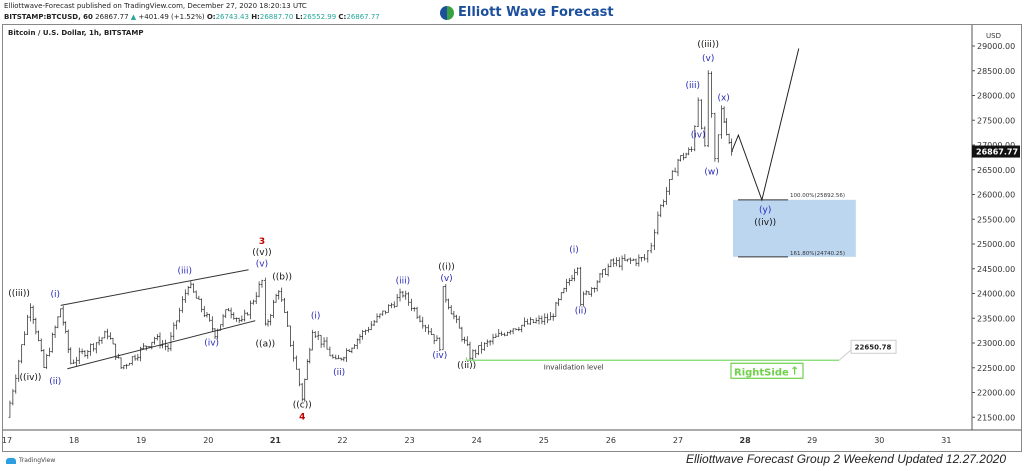  Describe the element at coordinates (996, 294) in the screenshot. I see `y-tick-label: 24000.00` at that location.